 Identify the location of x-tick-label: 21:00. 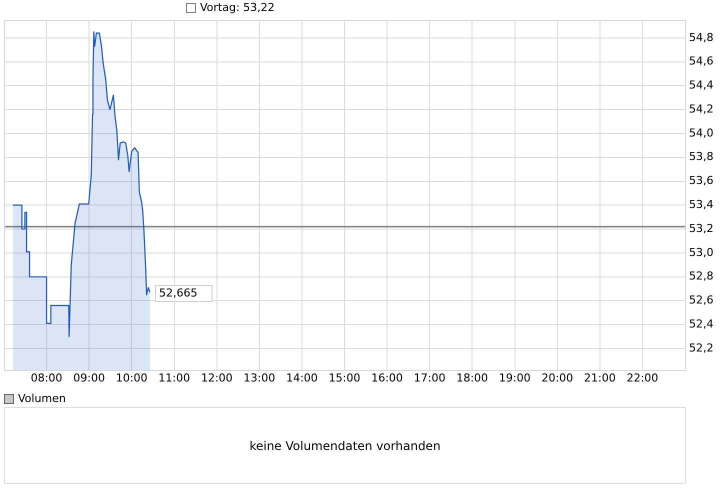
(600, 377).